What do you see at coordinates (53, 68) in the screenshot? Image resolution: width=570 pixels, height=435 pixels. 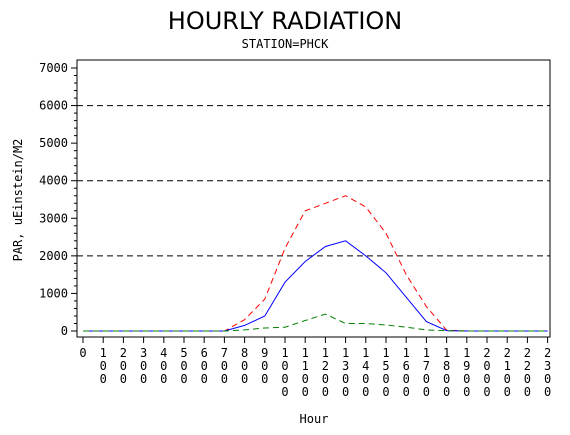 I see `y-tick-label: 7000` at bounding box center [53, 68].